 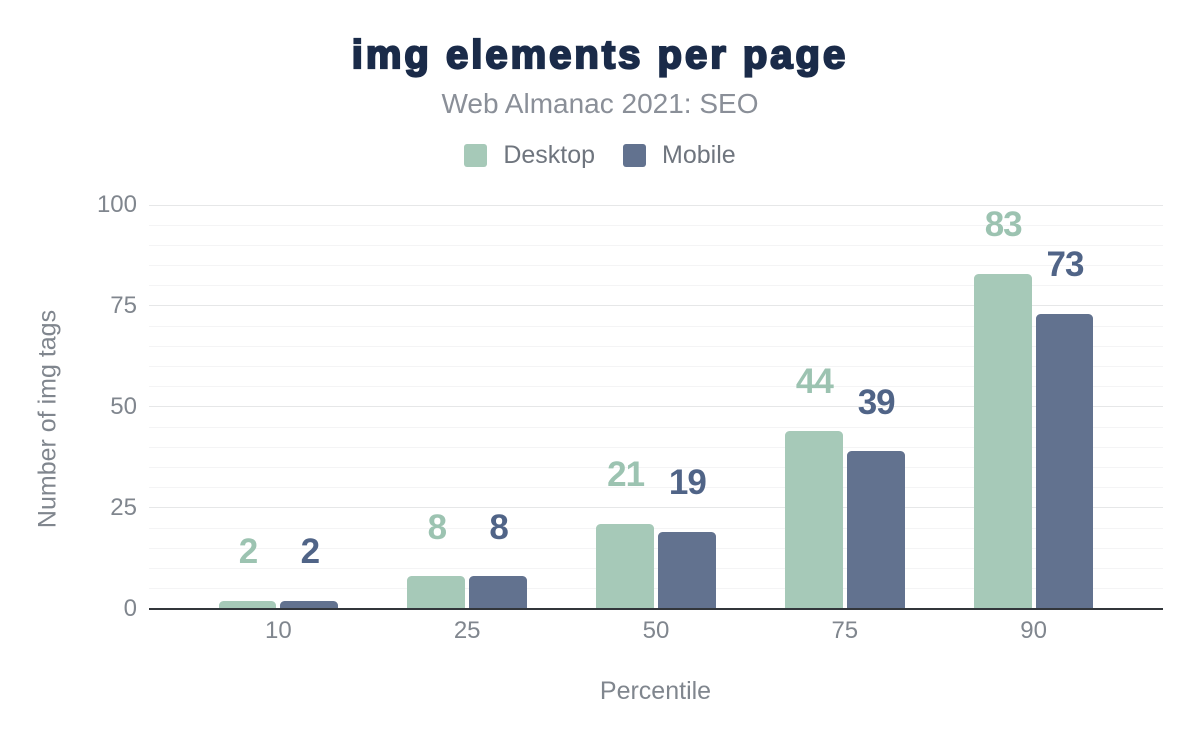 I want to click on y-axis-title: Number of img tags, so click(x=47, y=418).